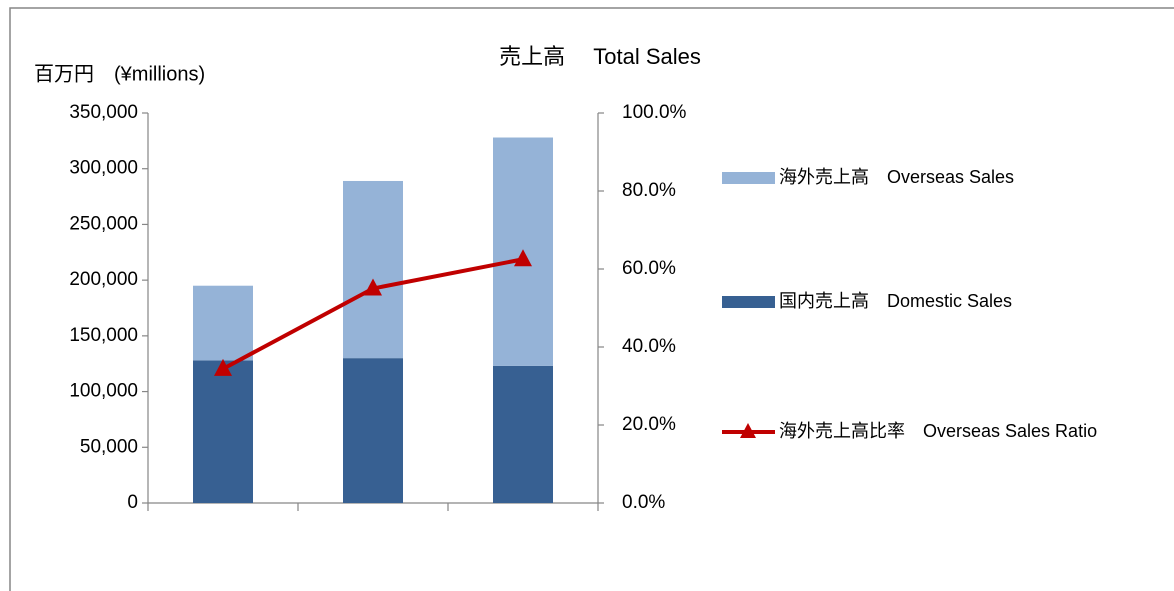  What do you see at coordinates (938, 431) in the screenshot?
I see `legend-label: 海外売上高比率 Overseas Sales Ratio` at bounding box center [938, 431].